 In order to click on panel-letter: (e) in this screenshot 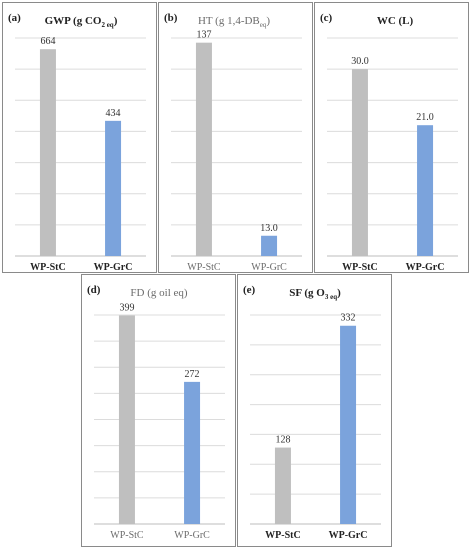, I will do `click(249, 290)`.